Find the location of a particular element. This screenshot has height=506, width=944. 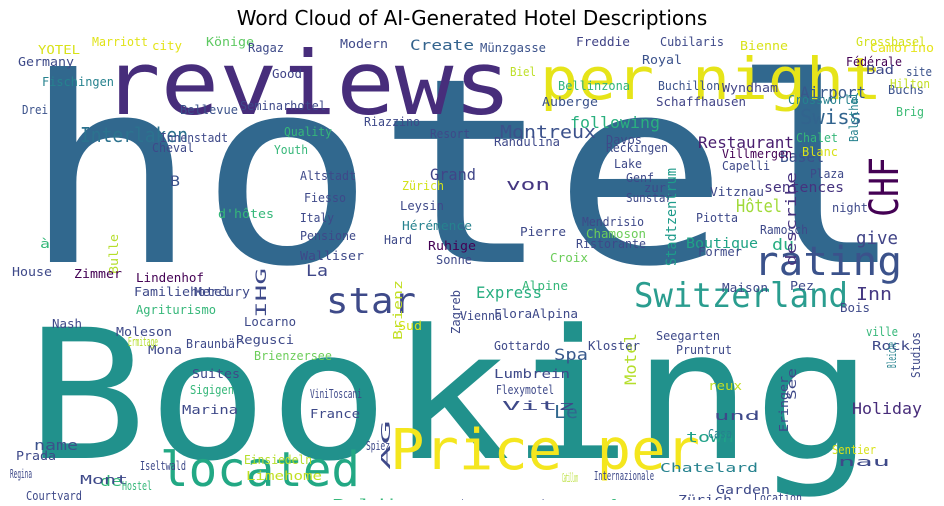

word-innenstadt: Innenstadt is located at coordinates (194, 138).